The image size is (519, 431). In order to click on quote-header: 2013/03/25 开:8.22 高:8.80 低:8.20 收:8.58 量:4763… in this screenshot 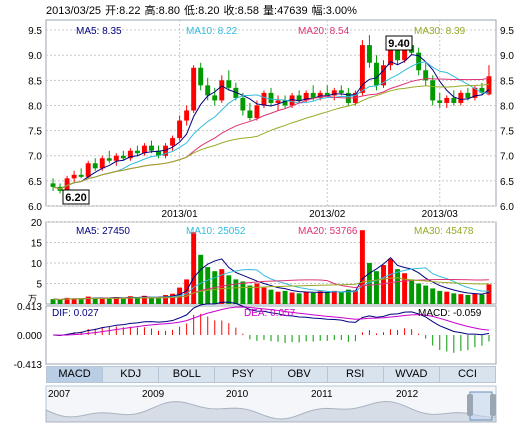, I will do `click(203, 10)`.